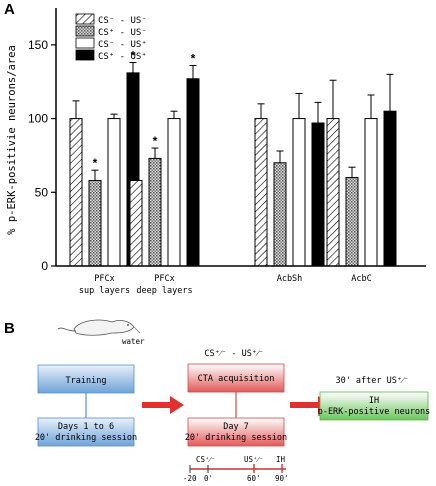 The width and height of the screenshot is (436, 486). Describe the element at coordinates (122, 33) in the screenshot. I see `legend-label: CS⁺ - US⁻` at that location.